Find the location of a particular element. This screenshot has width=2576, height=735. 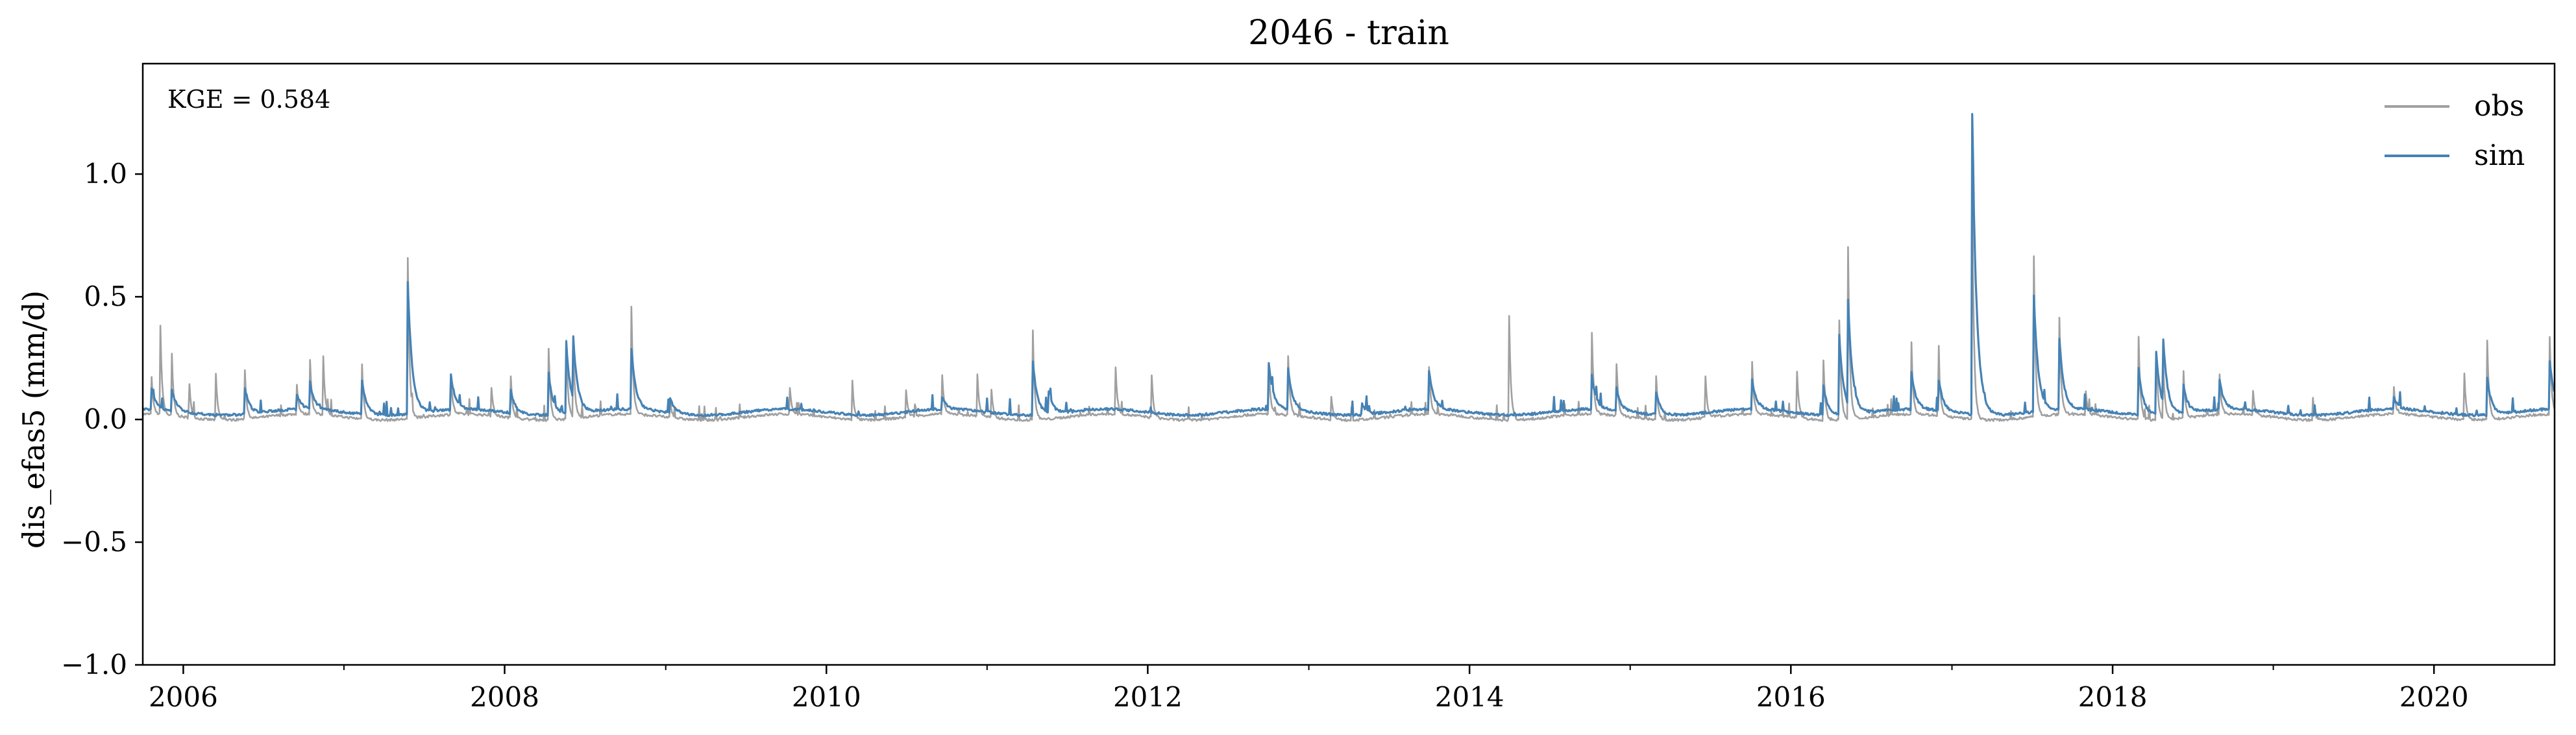

y-tick-label: −0.5 is located at coordinates (94, 542).